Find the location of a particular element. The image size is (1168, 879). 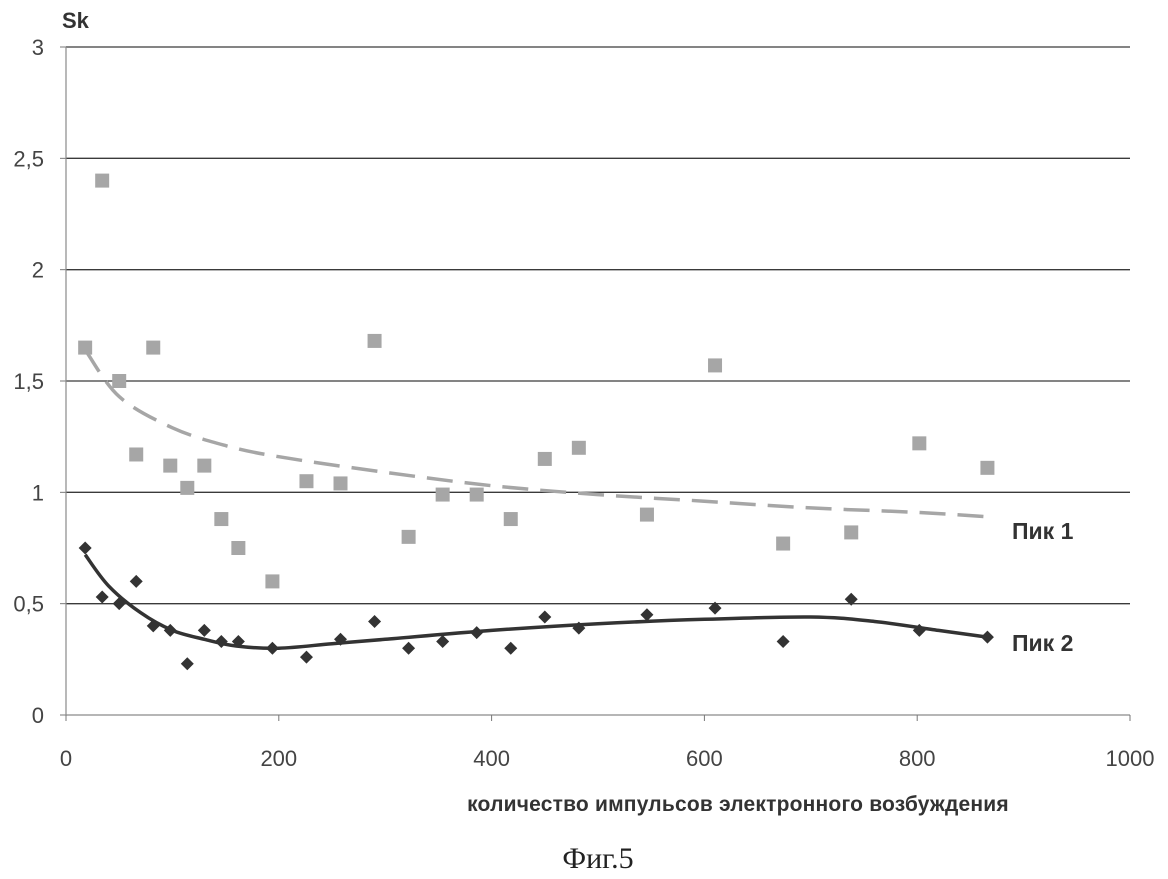

x-tick-label: 200 is located at coordinates (278, 758).